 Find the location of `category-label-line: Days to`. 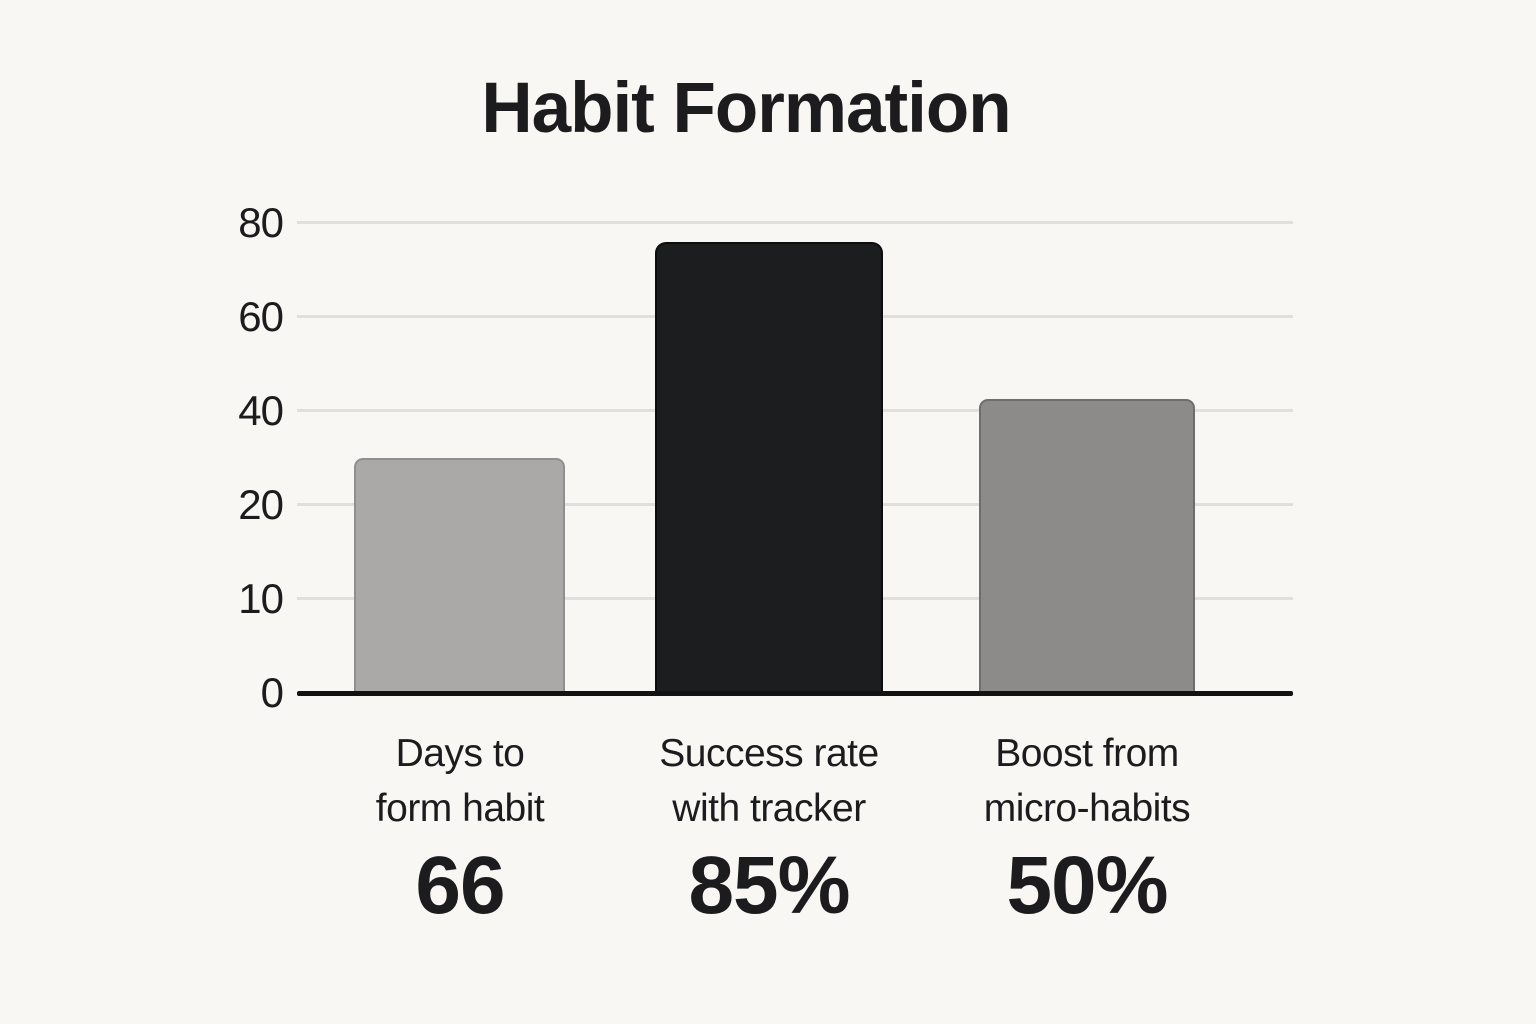

category-label-line: Days to is located at coordinates (460, 753).